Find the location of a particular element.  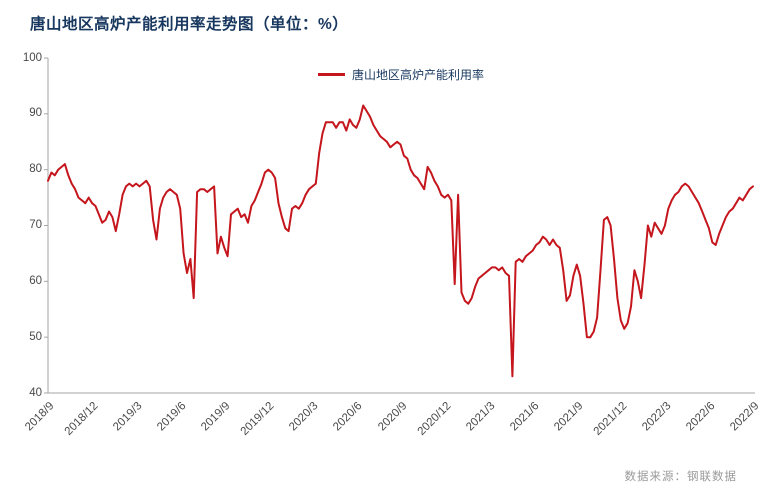

legend: 唐山地区高炉产能利用率 is located at coordinates (401, 74).